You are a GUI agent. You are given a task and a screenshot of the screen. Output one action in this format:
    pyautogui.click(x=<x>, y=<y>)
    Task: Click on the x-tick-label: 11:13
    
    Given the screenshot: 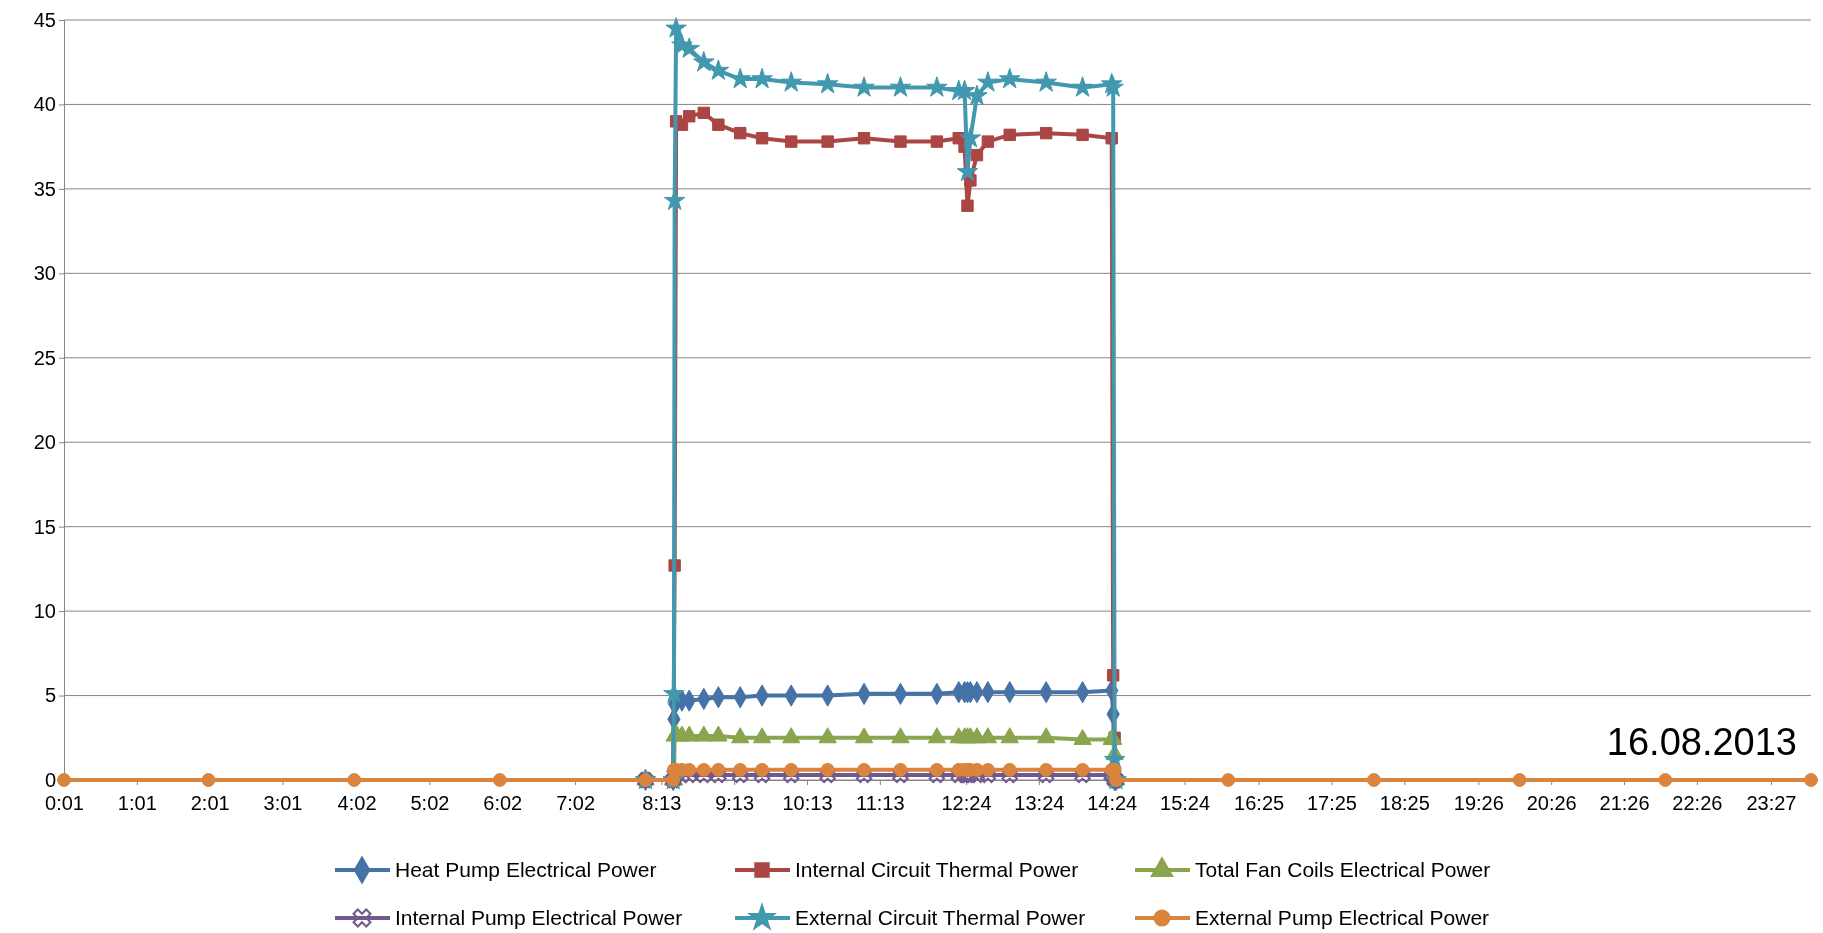 What is the action you would take?
    pyautogui.click(x=880, y=803)
    